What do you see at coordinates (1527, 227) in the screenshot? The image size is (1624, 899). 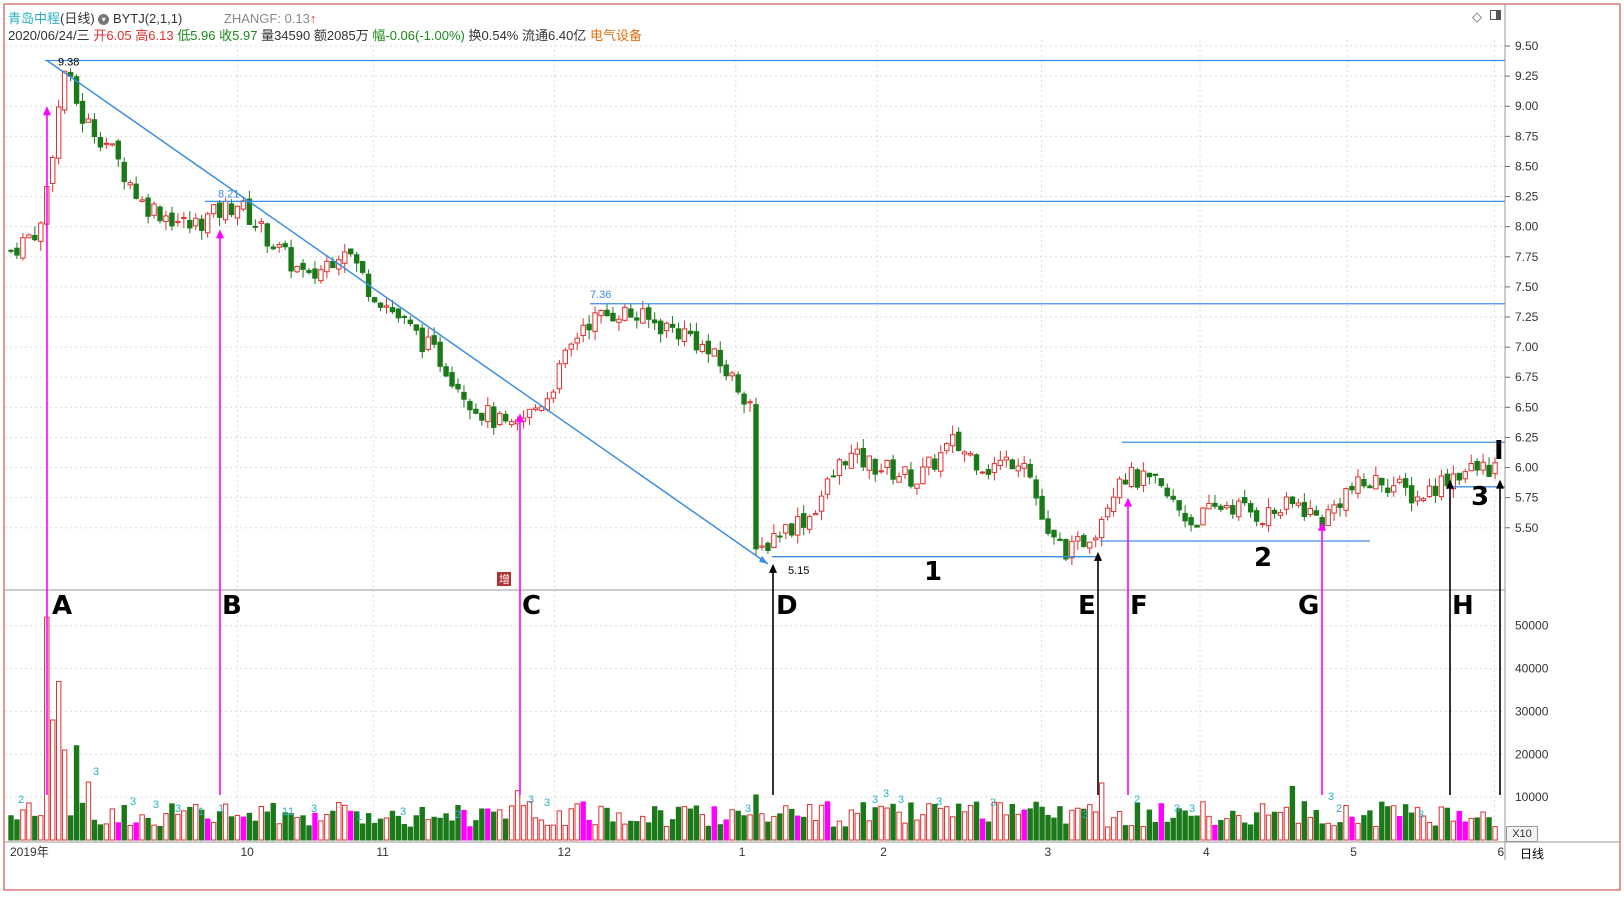 I see `price-tick-label: 8.00` at bounding box center [1527, 227].